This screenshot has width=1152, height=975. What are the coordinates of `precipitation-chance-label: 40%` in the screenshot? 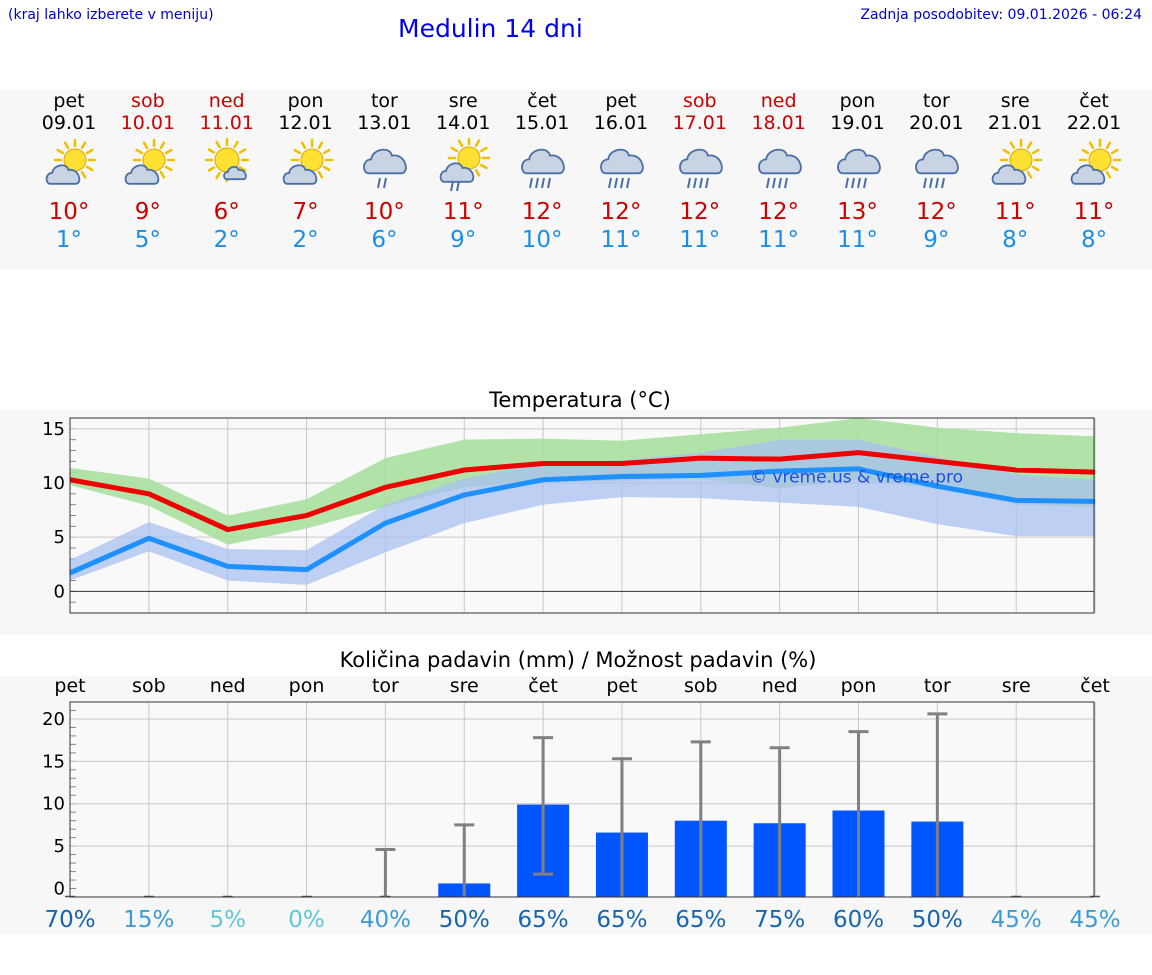 It's located at (385, 920).